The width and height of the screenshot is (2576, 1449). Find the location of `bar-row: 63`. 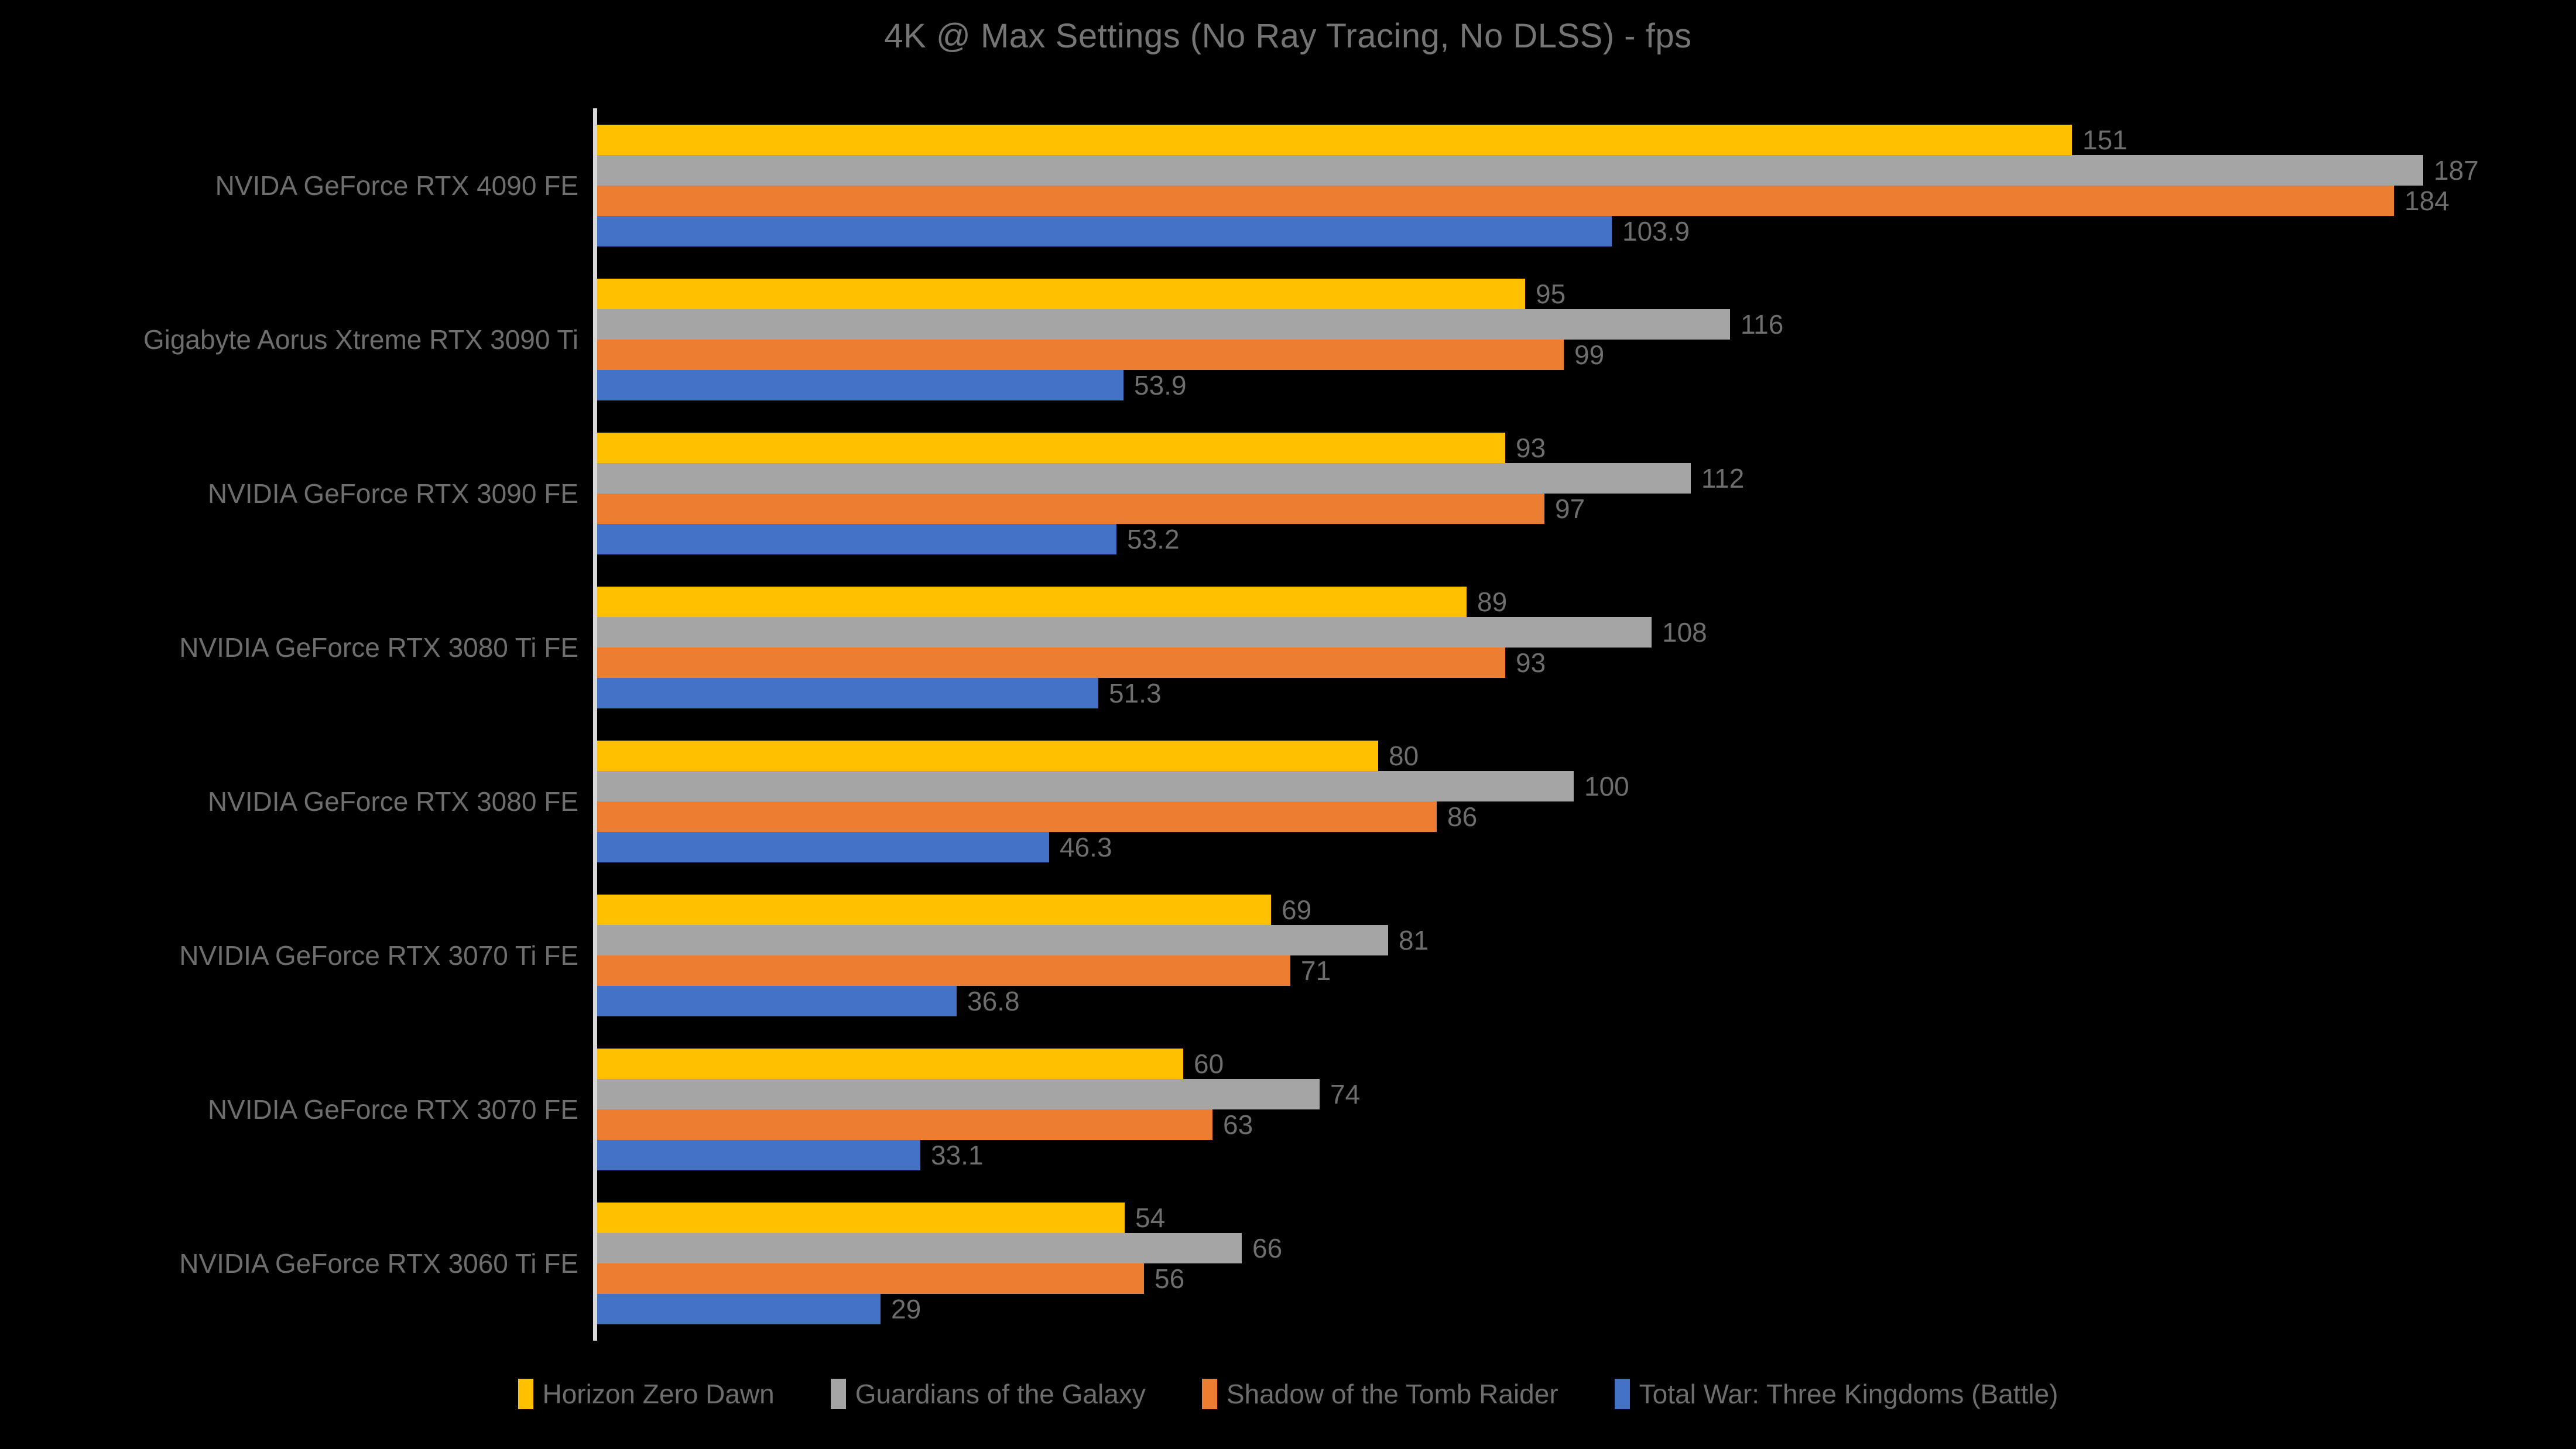

bar-row: 63 is located at coordinates (1586, 1124).